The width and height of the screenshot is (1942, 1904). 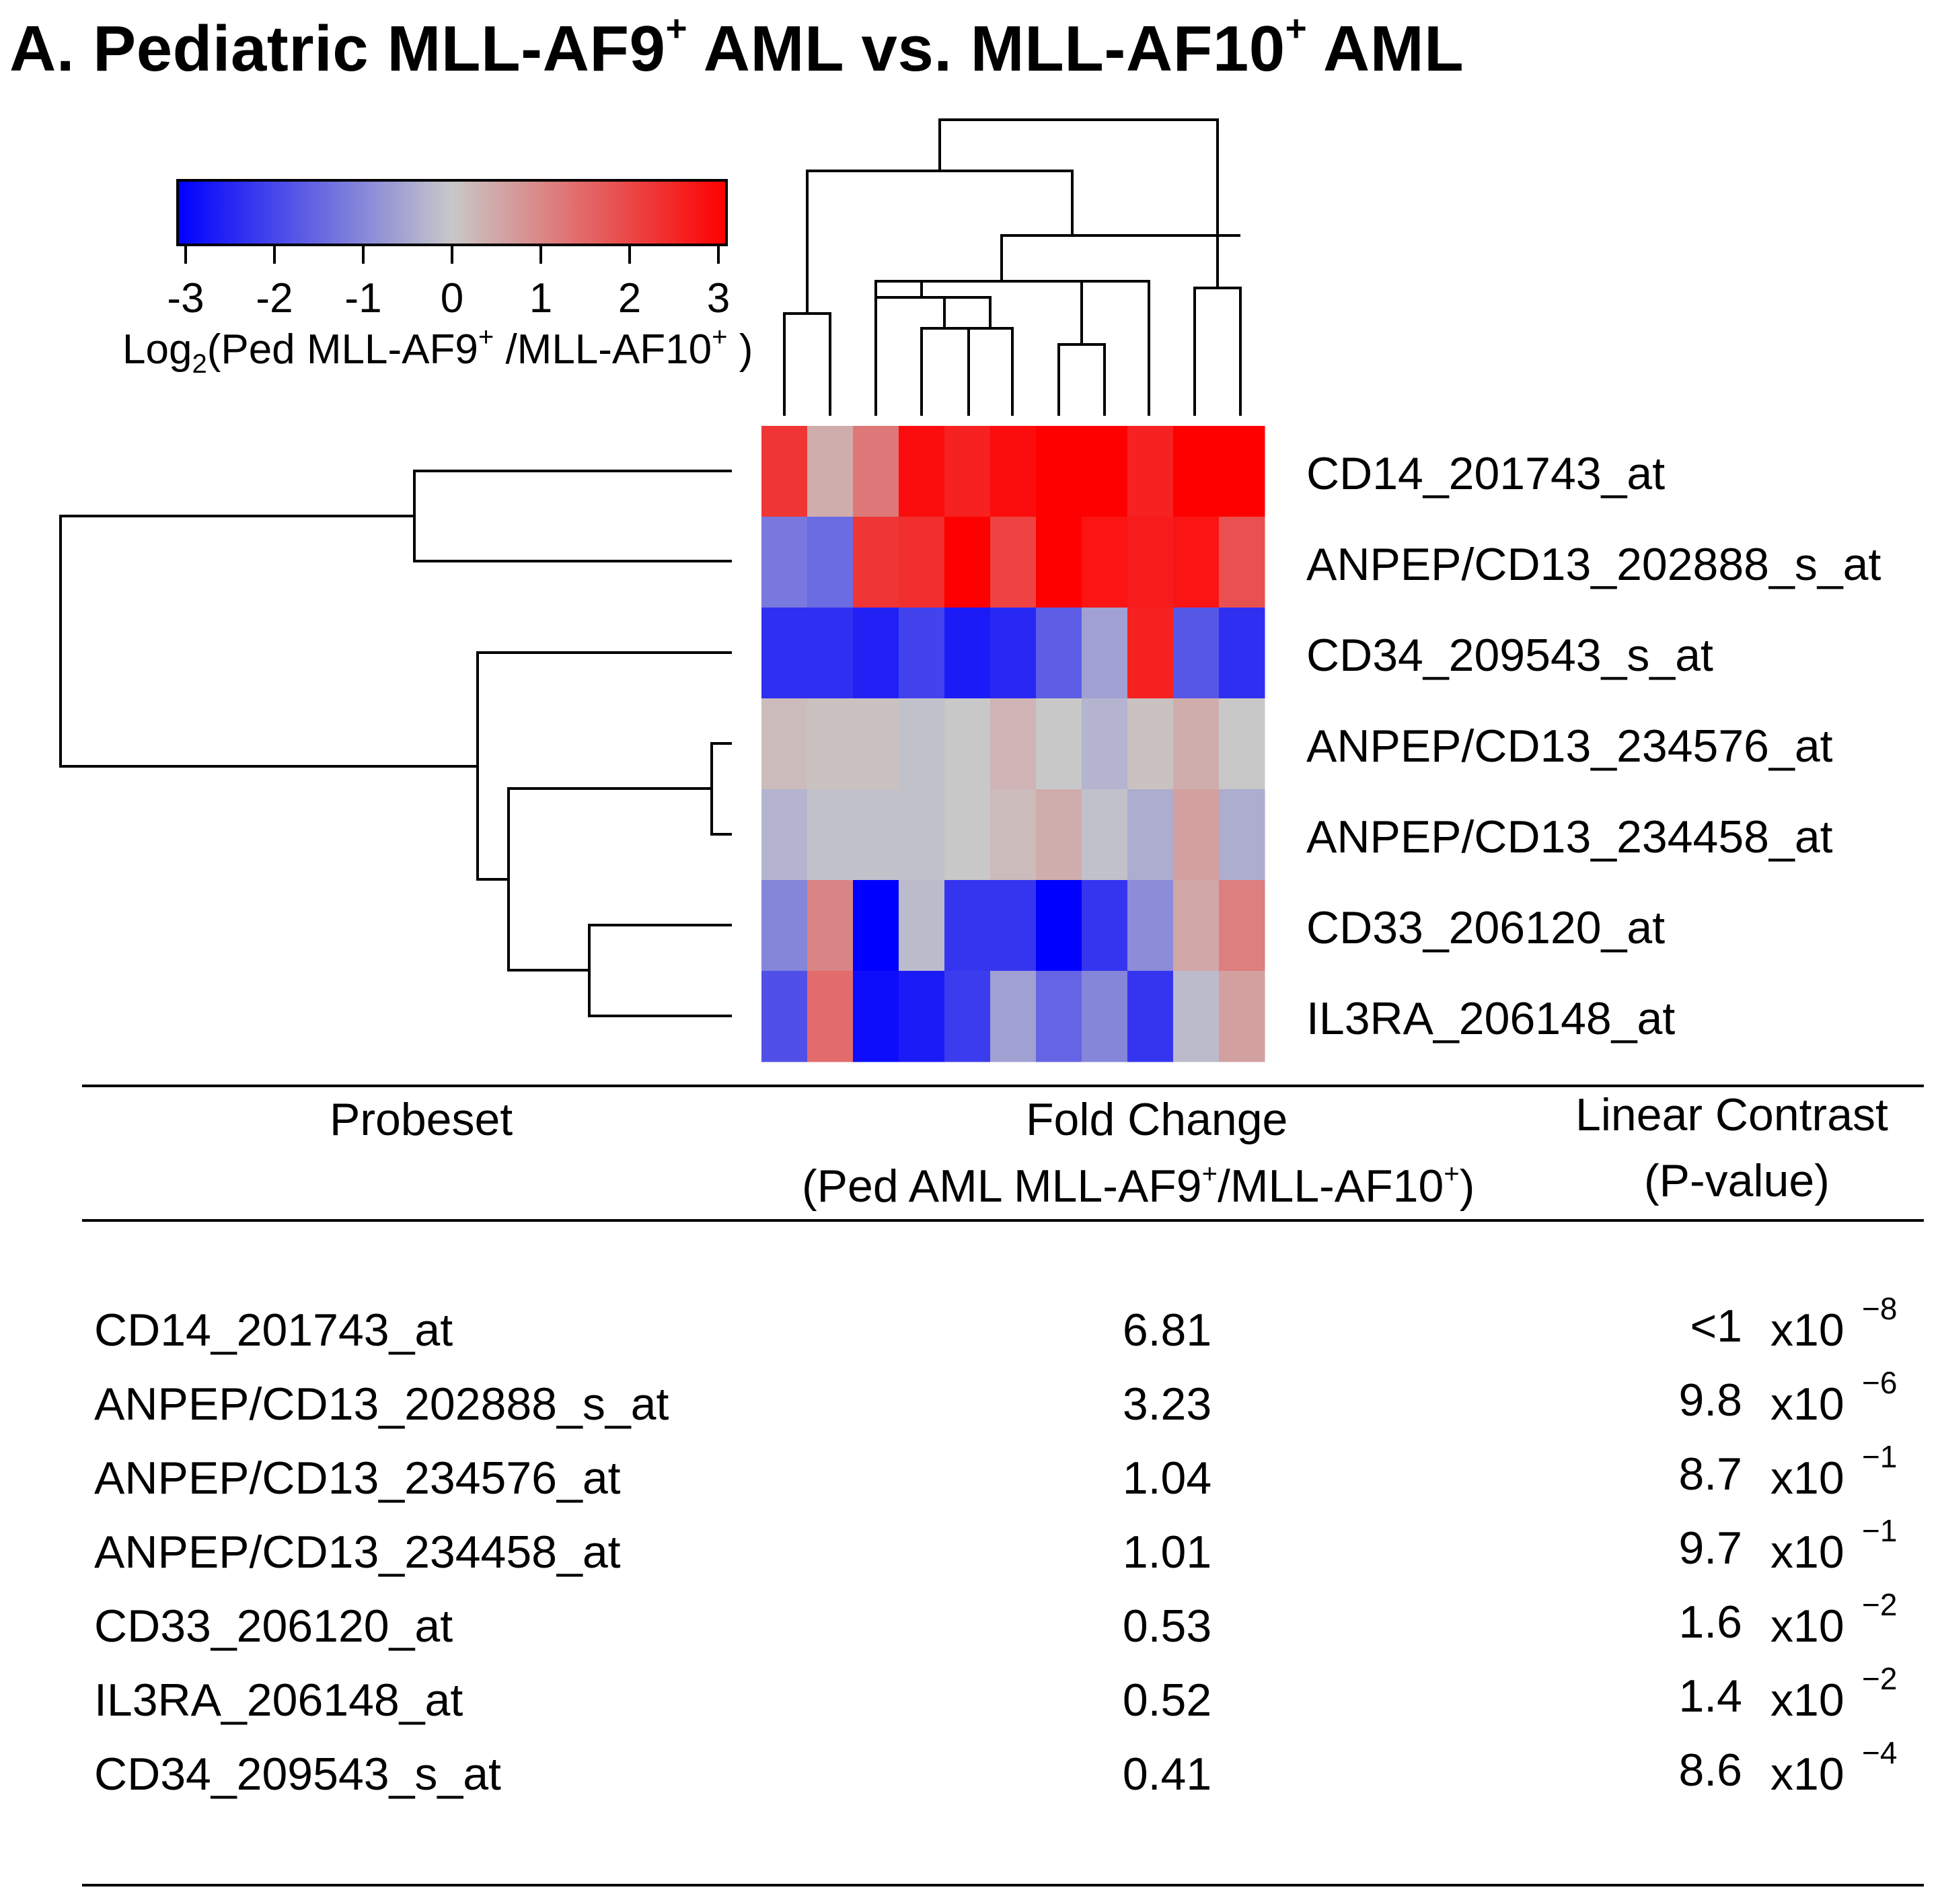 I want to click on table-cell-fold-change: 6.81, so click(x=1167, y=1331).